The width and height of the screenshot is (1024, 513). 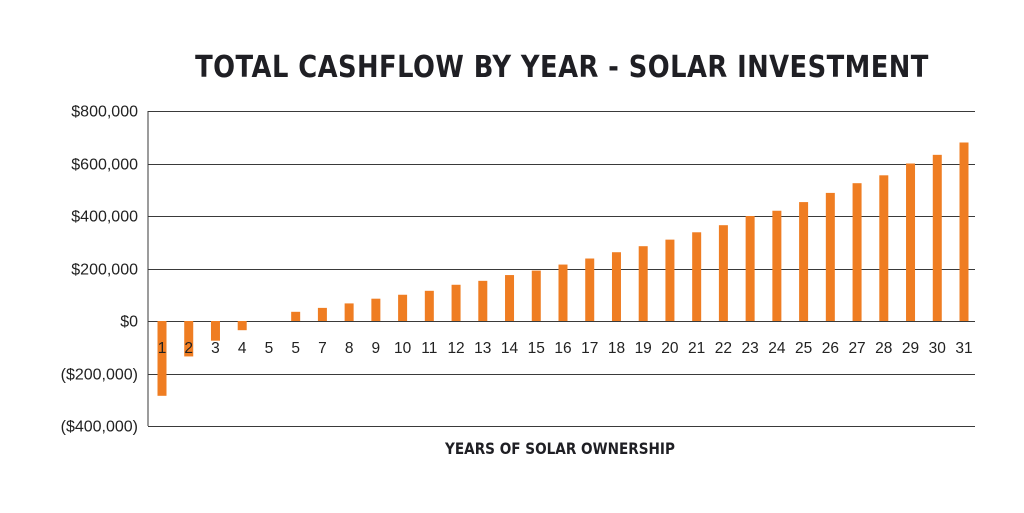 I want to click on x-tick-label: 12, so click(x=455, y=348).